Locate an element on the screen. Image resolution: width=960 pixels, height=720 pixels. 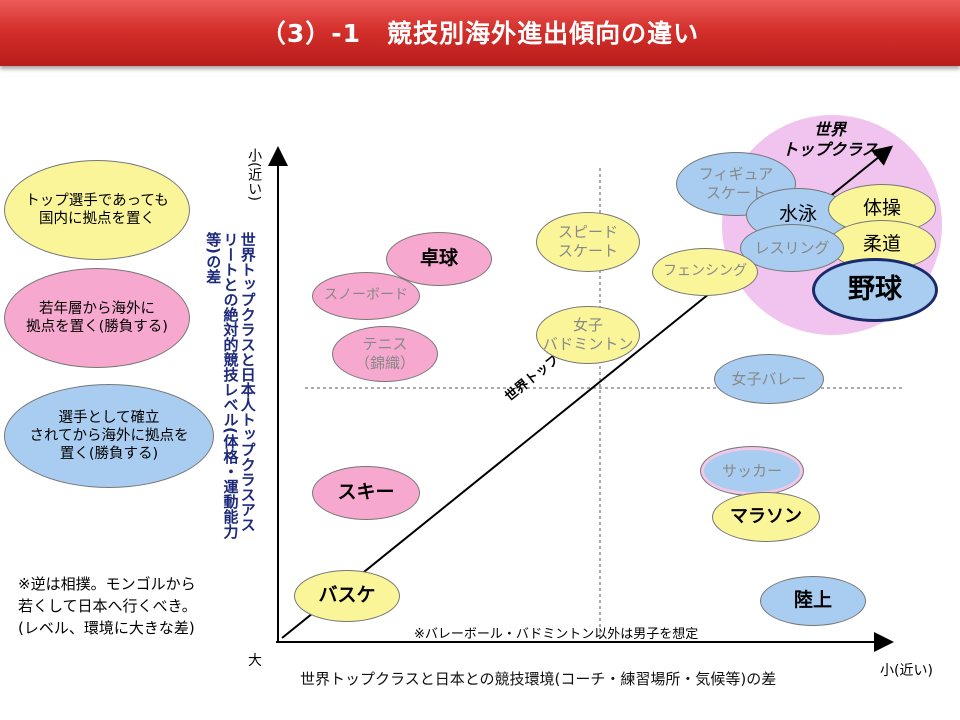
sport-wrestling: レスリング is located at coordinates (792, 248).